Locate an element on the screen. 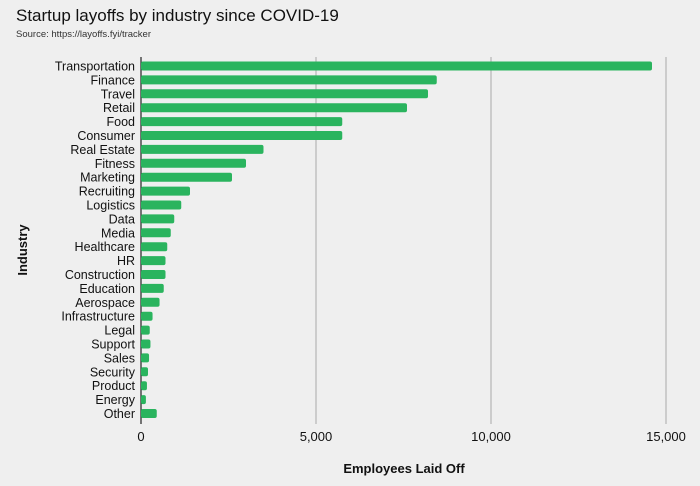 The width and height of the screenshot is (700, 486). category-label: Data is located at coordinates (122, 219).